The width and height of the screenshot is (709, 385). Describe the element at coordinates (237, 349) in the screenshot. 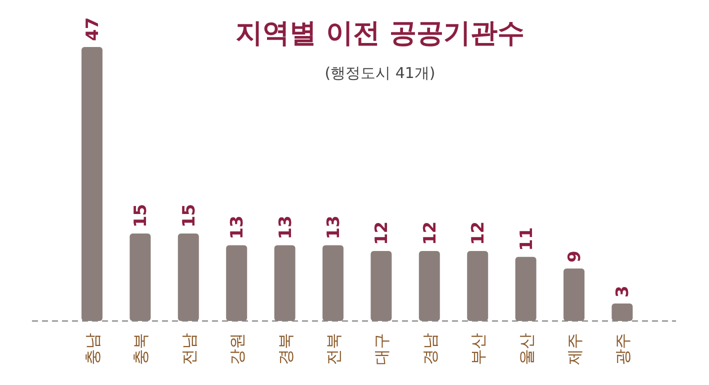

I see `x-tick-label: 강원` at that location.